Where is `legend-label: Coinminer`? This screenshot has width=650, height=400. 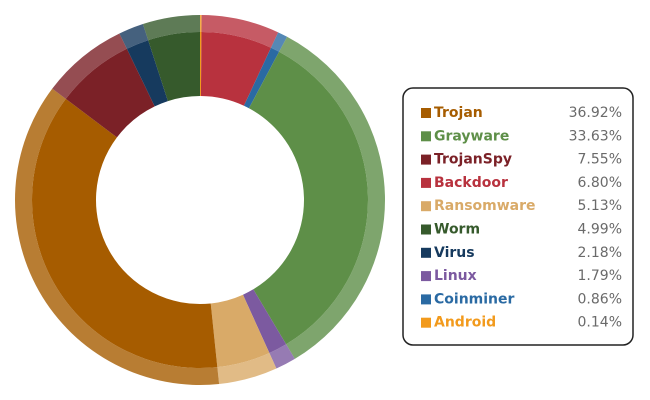 legend-label: Coinminer is located at coordinates (474, 299).